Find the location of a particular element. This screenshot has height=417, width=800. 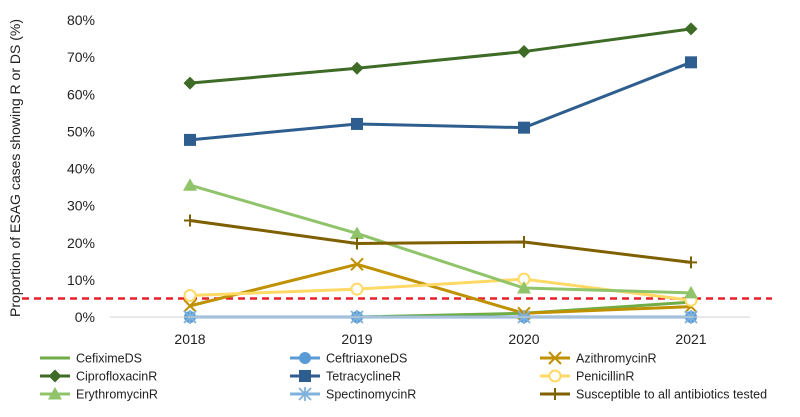

series-tetracycliner is located at coordinates (440, 101).